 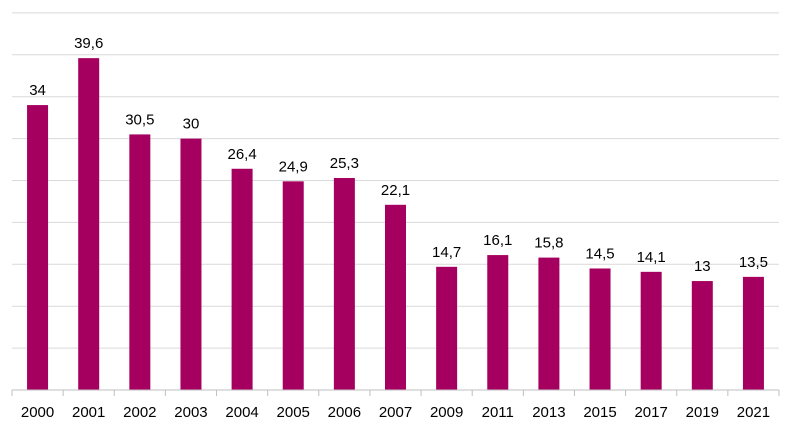 What do you see at coordinates (88, 412) in the screenshot?
I see `category-label-2001: 2001` at bounding box center [88, 412].